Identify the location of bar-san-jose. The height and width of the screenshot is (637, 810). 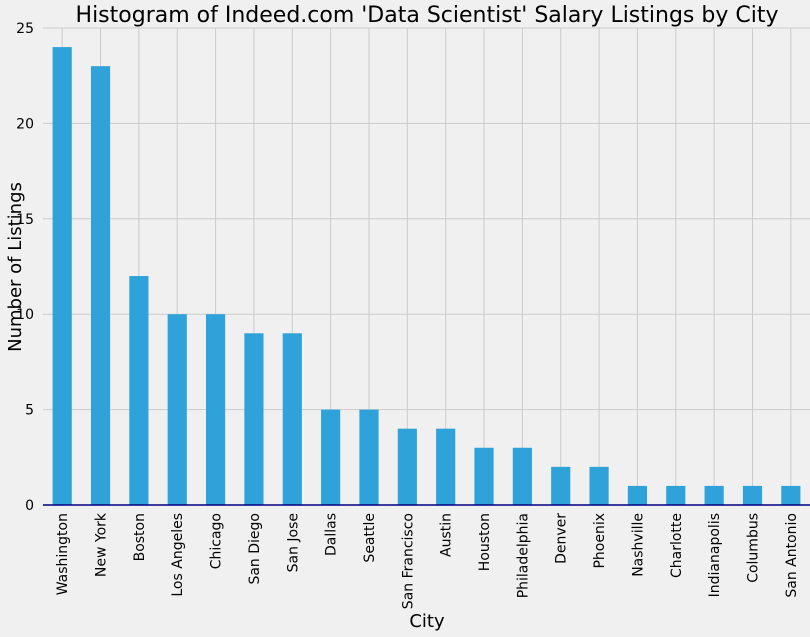
(292, 419).